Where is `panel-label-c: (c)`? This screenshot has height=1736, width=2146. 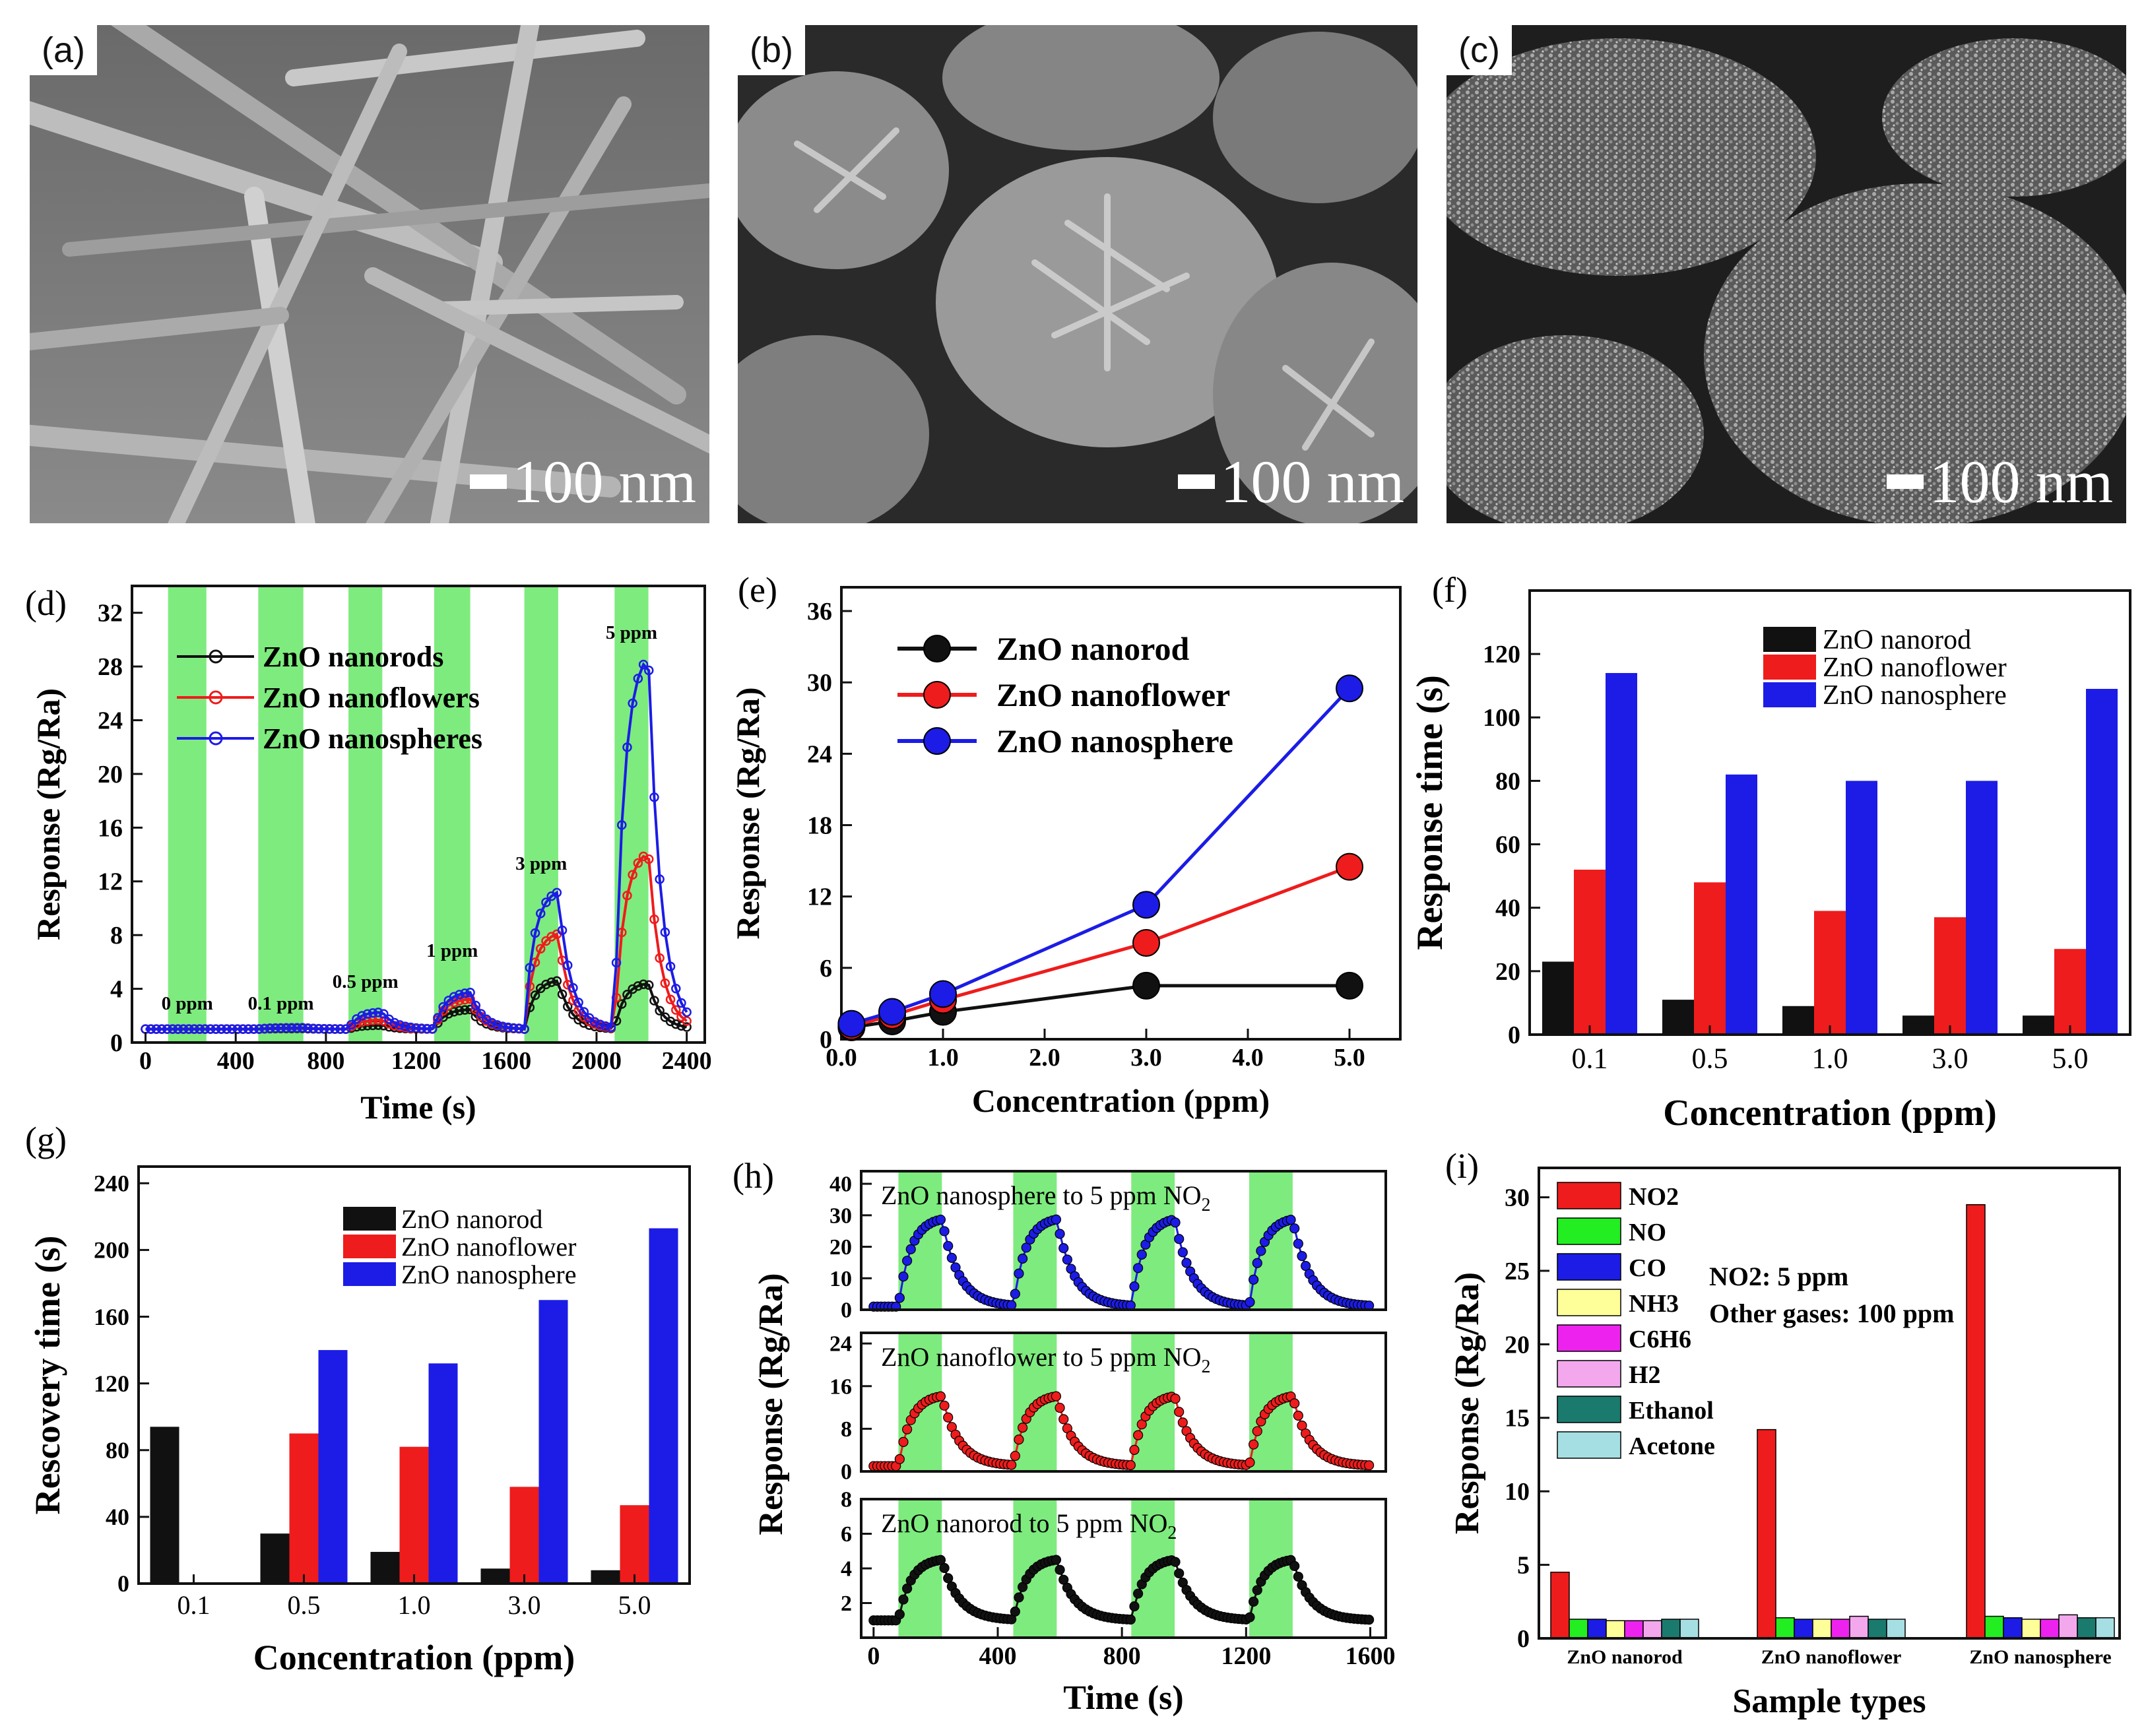 panel-label-c: (c) is located at coordinates (1479, 50).